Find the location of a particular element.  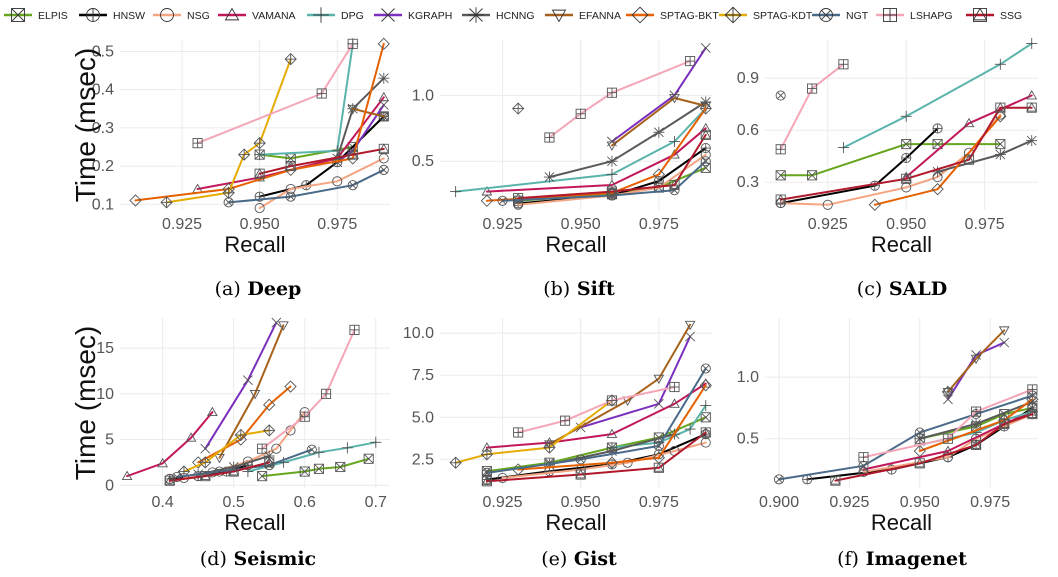

sald-xtick-1: 0.950 is located at coordinates (906, 224).